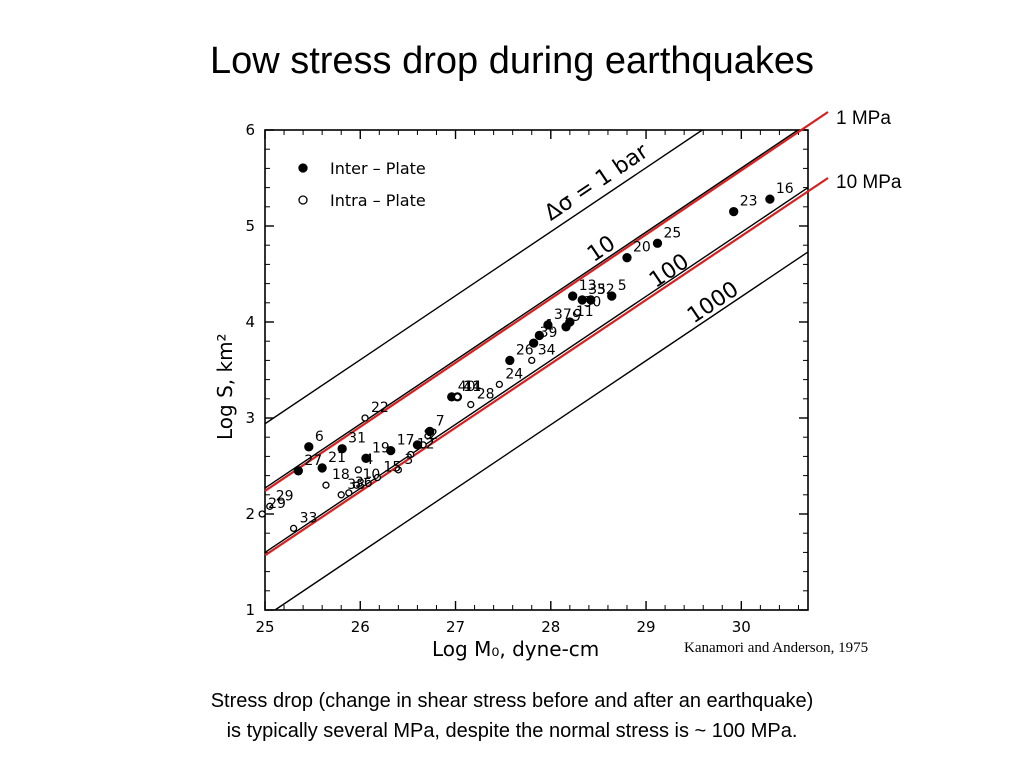  Describe the element at coordinates (250, 418) in the screenshot. I see `y-tick-label: 3` at that location.